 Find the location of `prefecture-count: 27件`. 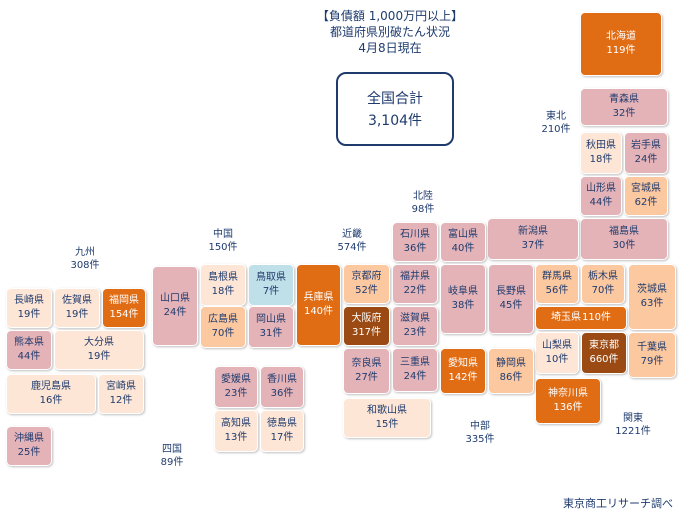

prefecture-count: 27件 is located at coordinates (366, 377).